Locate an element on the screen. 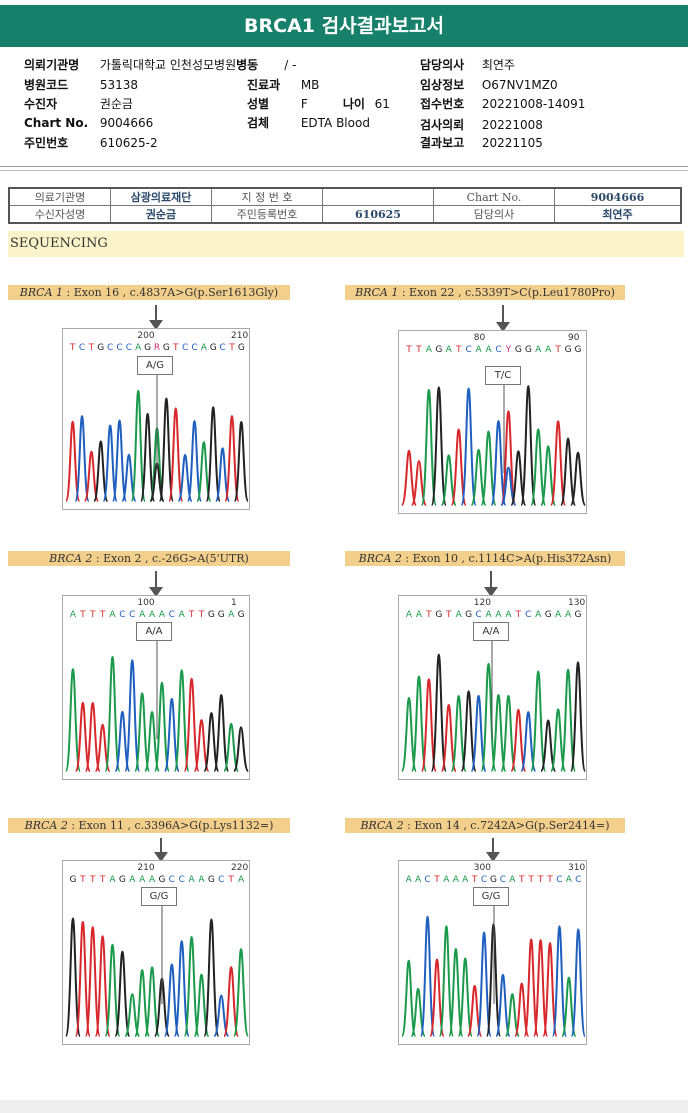 The width and height of the screenshot is (688, 1113). position-number: 310 is located at coordinates (576, 868).